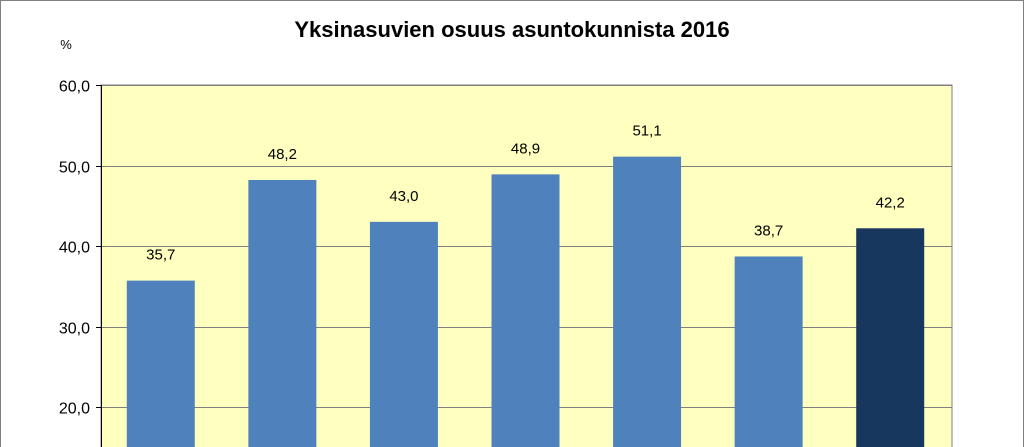 The height and width of the screenshot is (447, 1024). What do you see at coordinates (525, 148) in the screenshot?
I see `data-label: 48,9` at bounding box center [525, 148].